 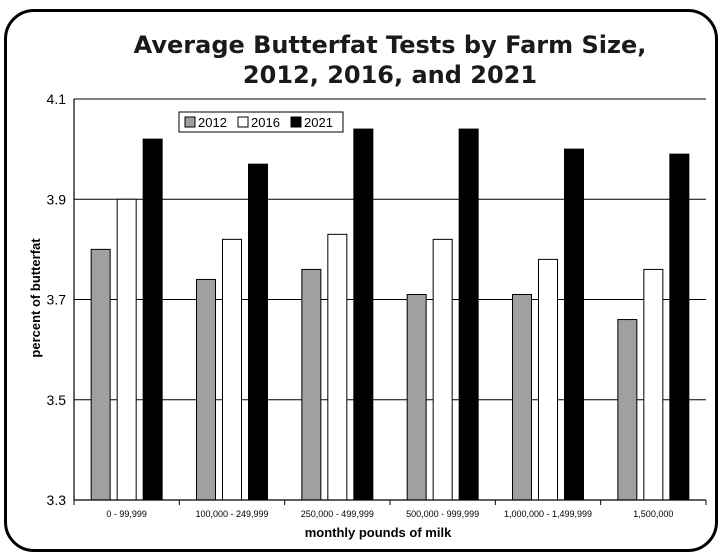 I want to click on y-tick-labels: 3.3 3.5 3.7 3.9 4.1, so click(x=57, y=299).